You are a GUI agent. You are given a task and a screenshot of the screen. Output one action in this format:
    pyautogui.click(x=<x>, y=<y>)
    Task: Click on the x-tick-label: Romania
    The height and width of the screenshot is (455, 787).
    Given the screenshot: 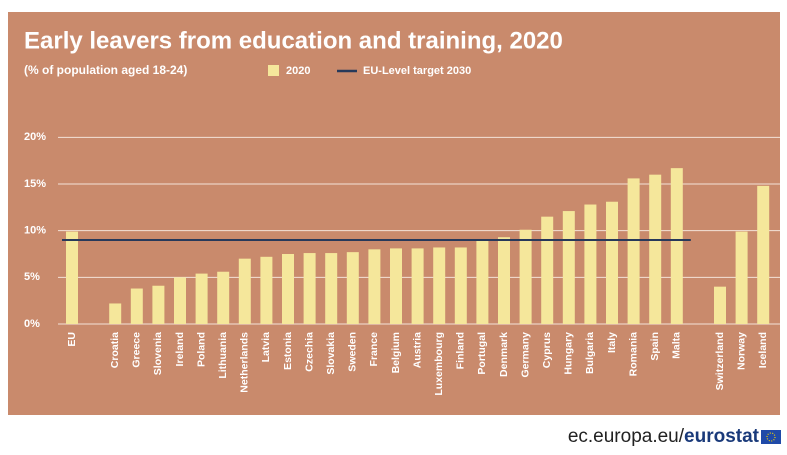 What is the action you would take?
    pyautogui.click(x=633, y=354)
    